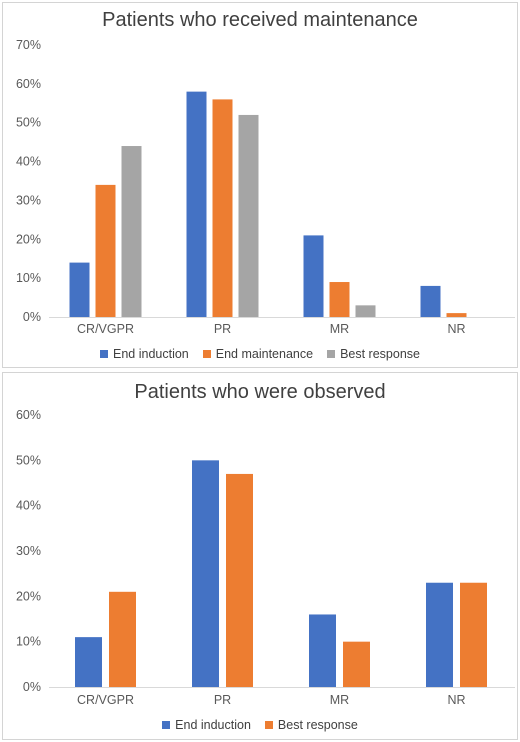 This screenshot has width=520, height=742. I want to click on legend-label: End maintenance, so click(264, 354).